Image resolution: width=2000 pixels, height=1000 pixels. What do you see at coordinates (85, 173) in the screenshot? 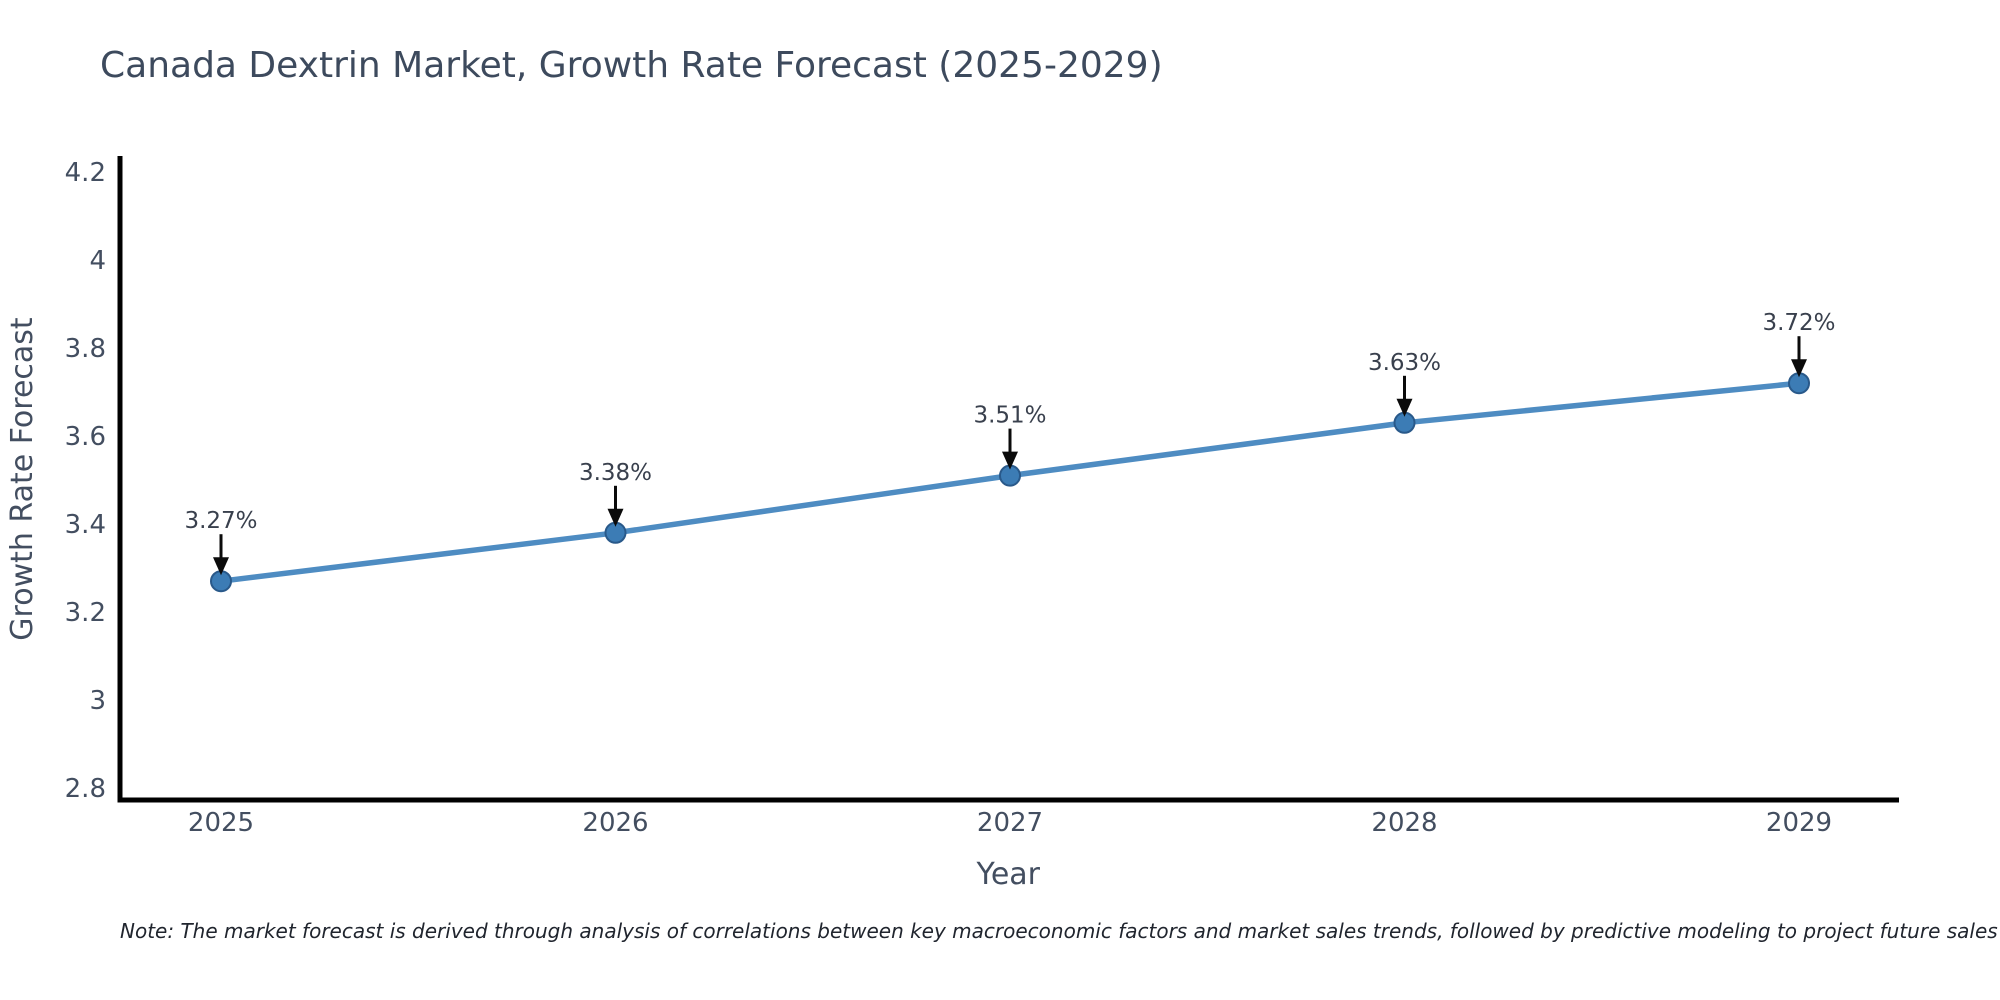
I see `y-tick-label: 4.2` at bounding box center [85, 173].